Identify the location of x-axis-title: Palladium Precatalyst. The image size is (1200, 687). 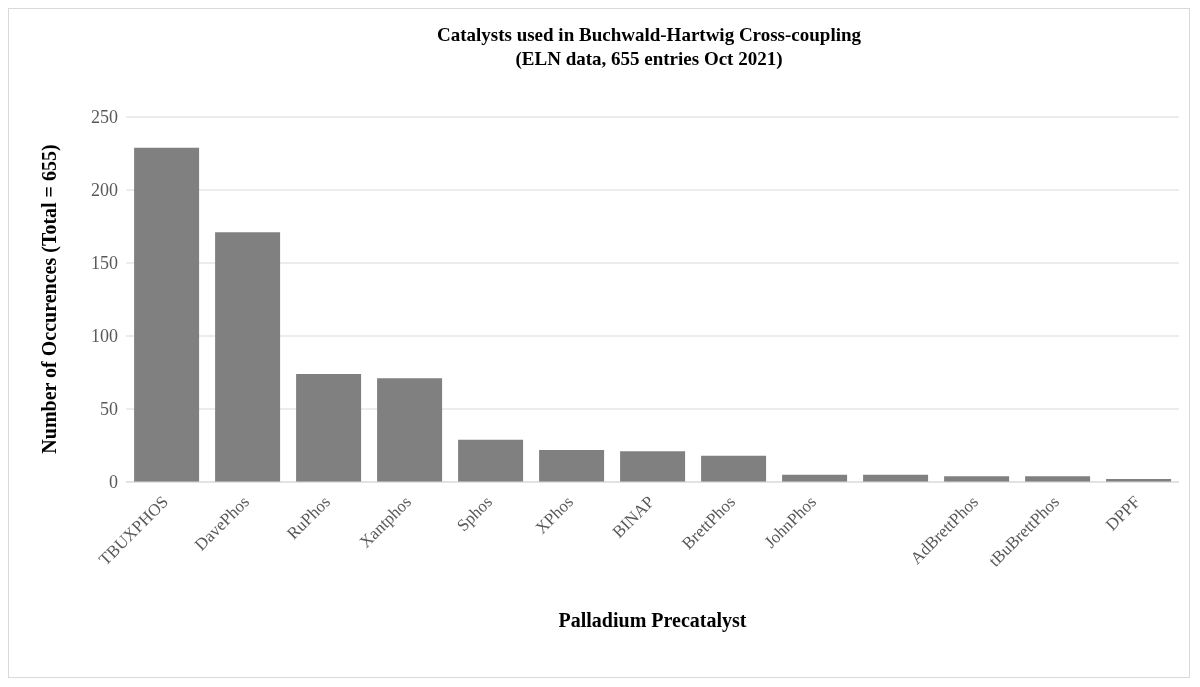
(652, 620).